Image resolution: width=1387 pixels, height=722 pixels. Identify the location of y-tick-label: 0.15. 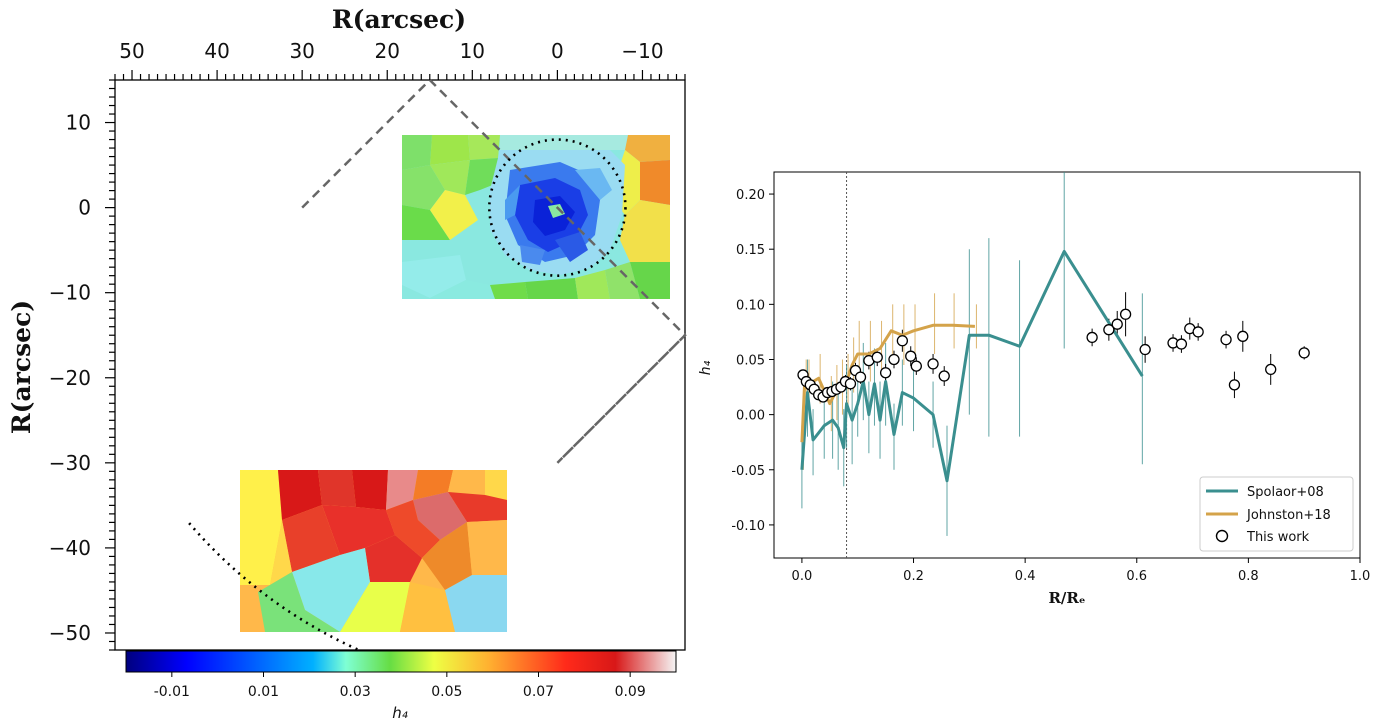
(750, 250).